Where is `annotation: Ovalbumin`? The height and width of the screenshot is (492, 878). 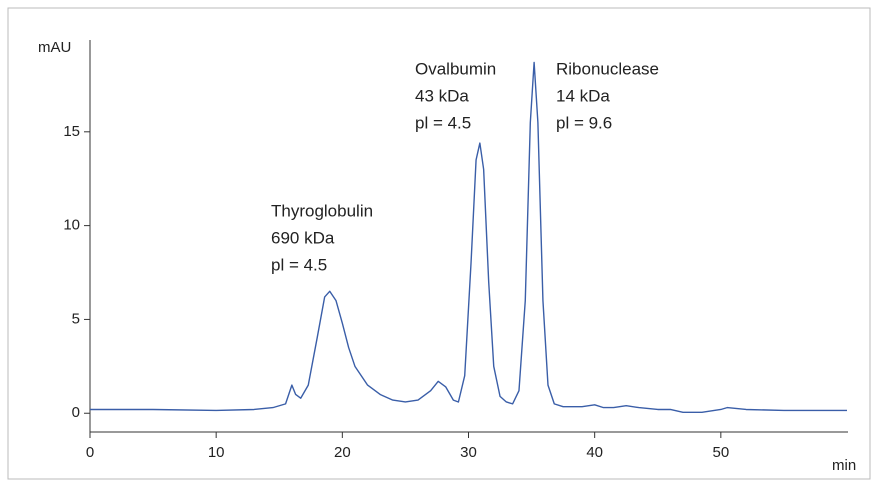 annotation: Ovalbumin is located at coordinates (455, 68).